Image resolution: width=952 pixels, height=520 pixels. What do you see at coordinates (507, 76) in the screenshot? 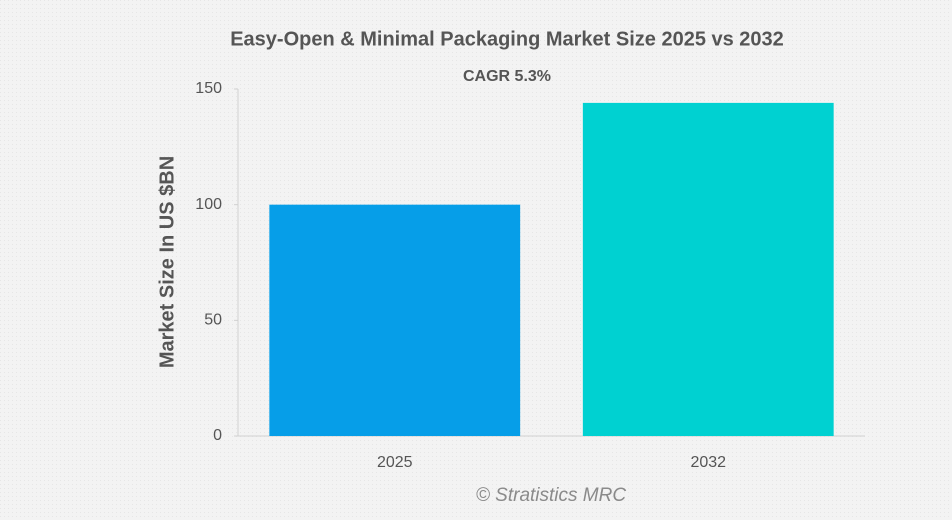
I see `chart-subtitle: CAGR 5.3%` at bounding box center [507, 76].